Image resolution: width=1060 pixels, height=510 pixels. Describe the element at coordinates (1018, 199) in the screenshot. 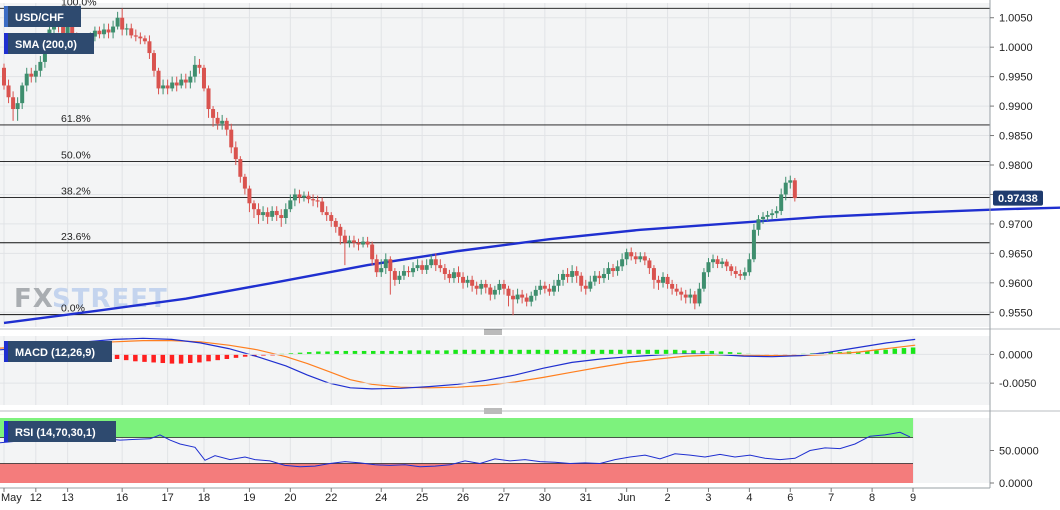

I see `last-price-value: 0.97438` at that location.